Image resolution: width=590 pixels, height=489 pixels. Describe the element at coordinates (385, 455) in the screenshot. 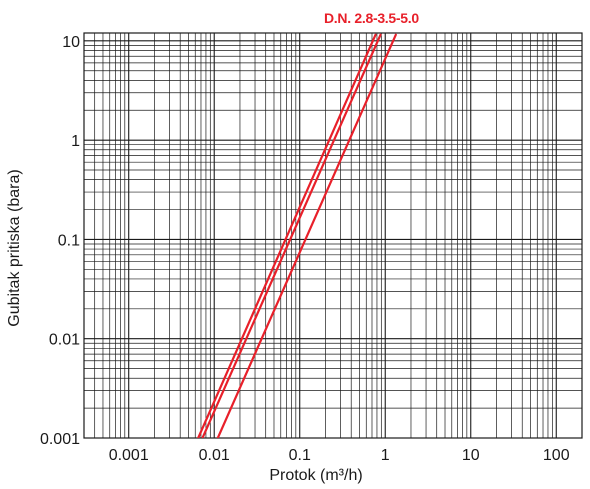

I see `x-tick-label: 1` at that location.